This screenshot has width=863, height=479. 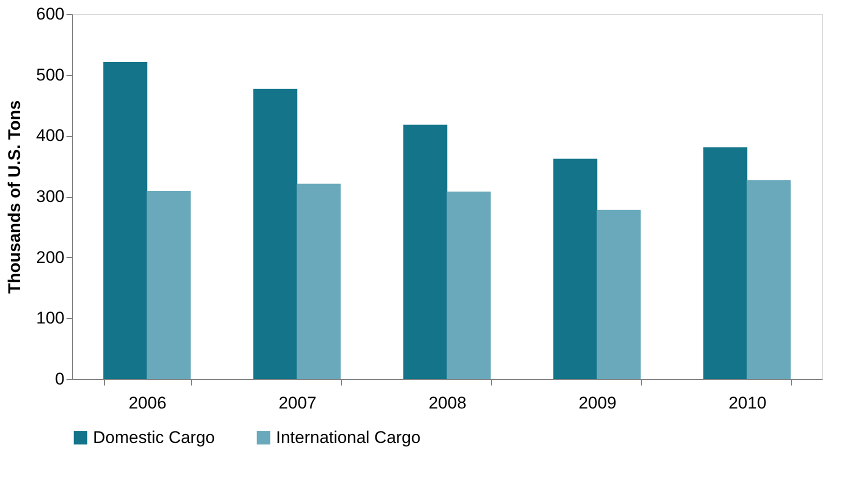 I want to click on x-tick-label: 2007, so click(x=297, y=403).